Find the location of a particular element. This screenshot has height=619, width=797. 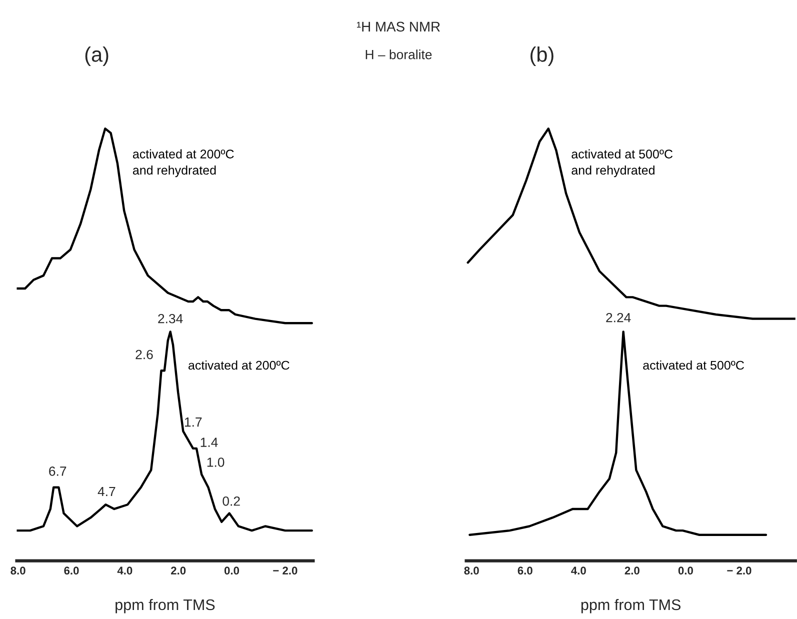

series-label: activated at 200ºC and rehydrated is located at coordinates (183, 163).